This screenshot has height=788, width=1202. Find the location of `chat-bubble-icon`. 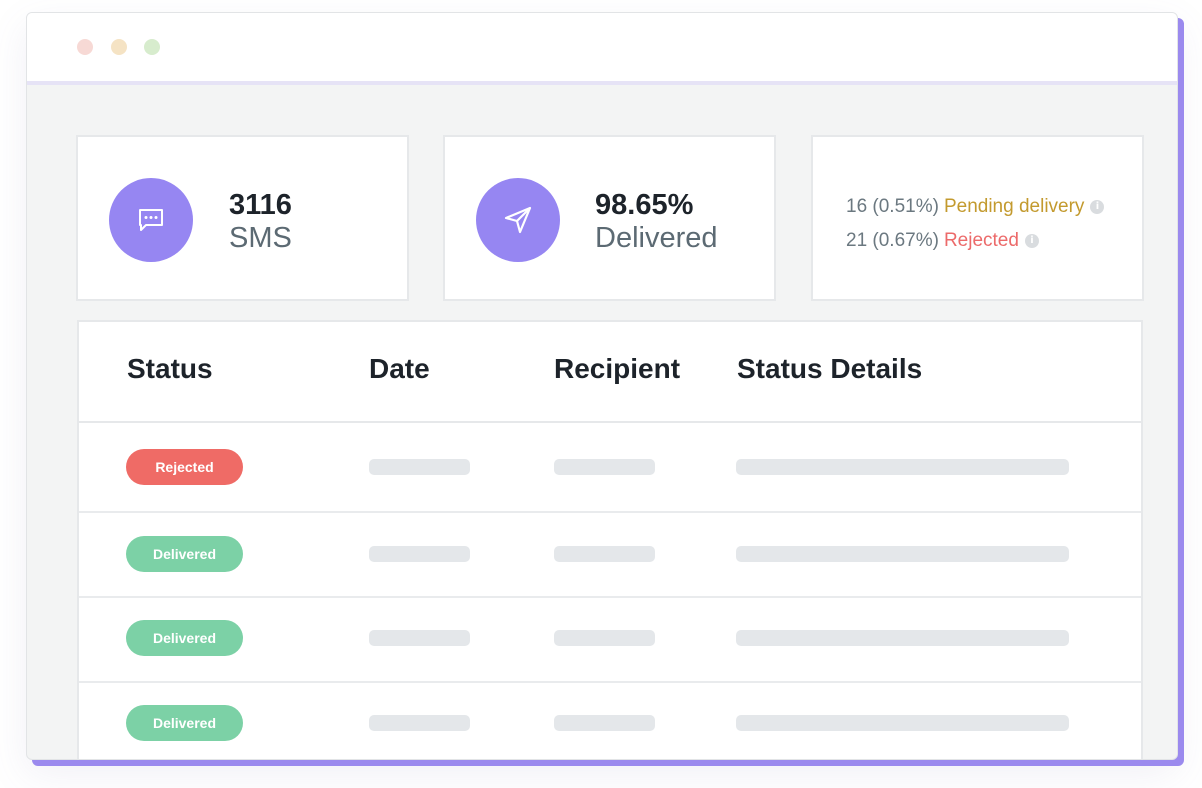

chat-bubble-icon is located at coordinates (151, 220).